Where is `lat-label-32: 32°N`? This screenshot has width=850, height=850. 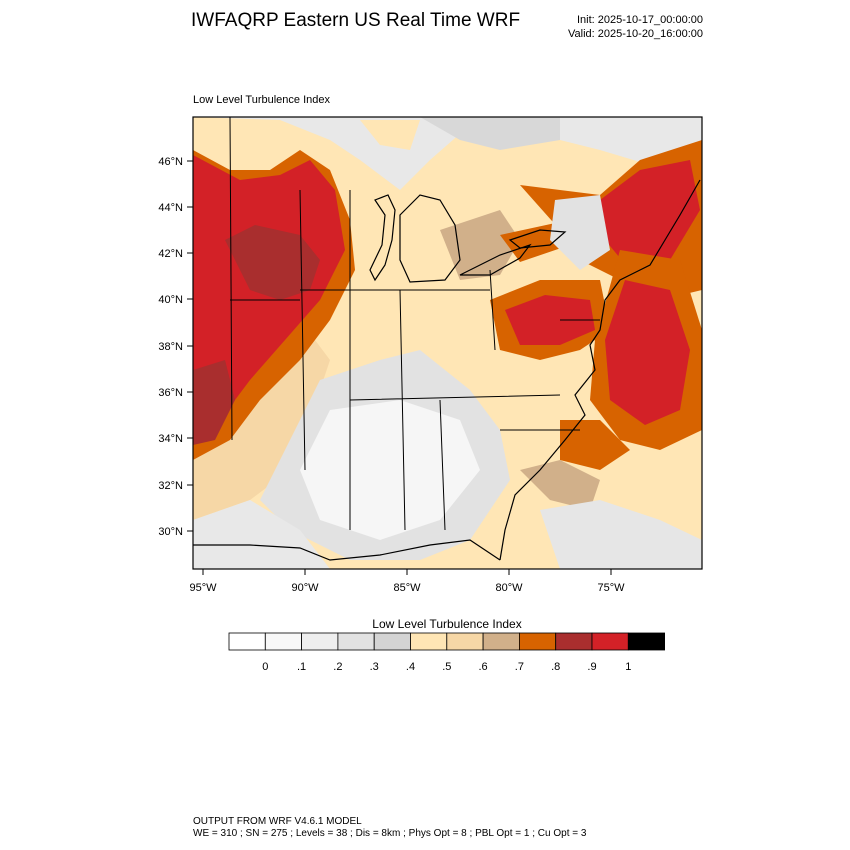
lat-label-32: 32°N is located at coordinates (170, 486).